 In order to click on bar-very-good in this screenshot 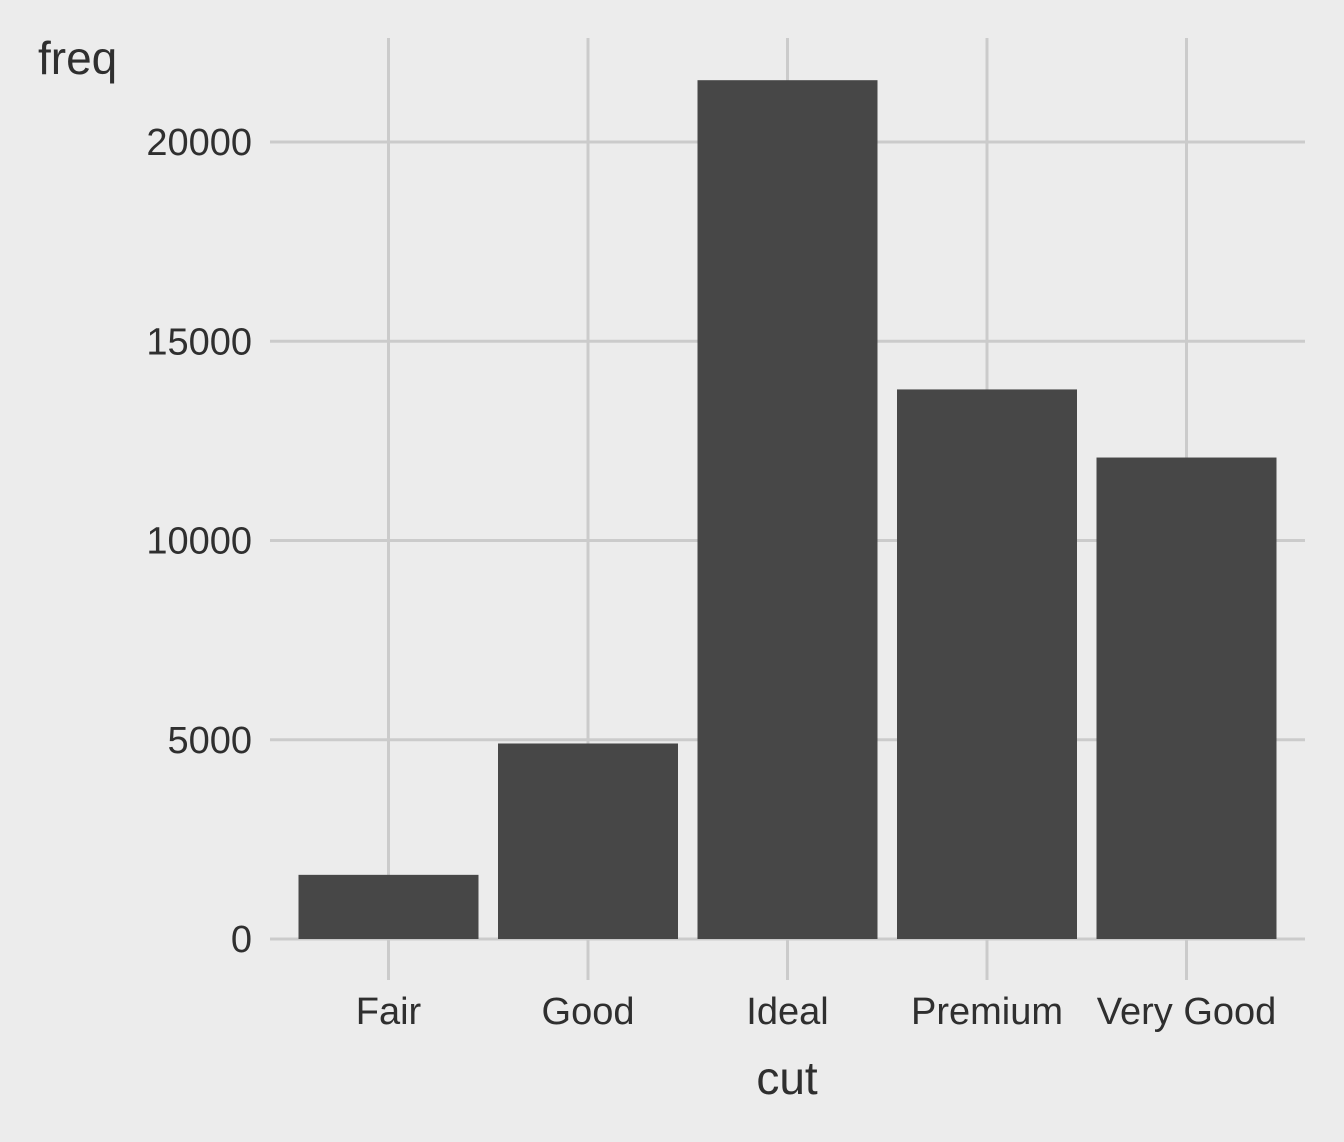, I will do `click(1186, 698)`.